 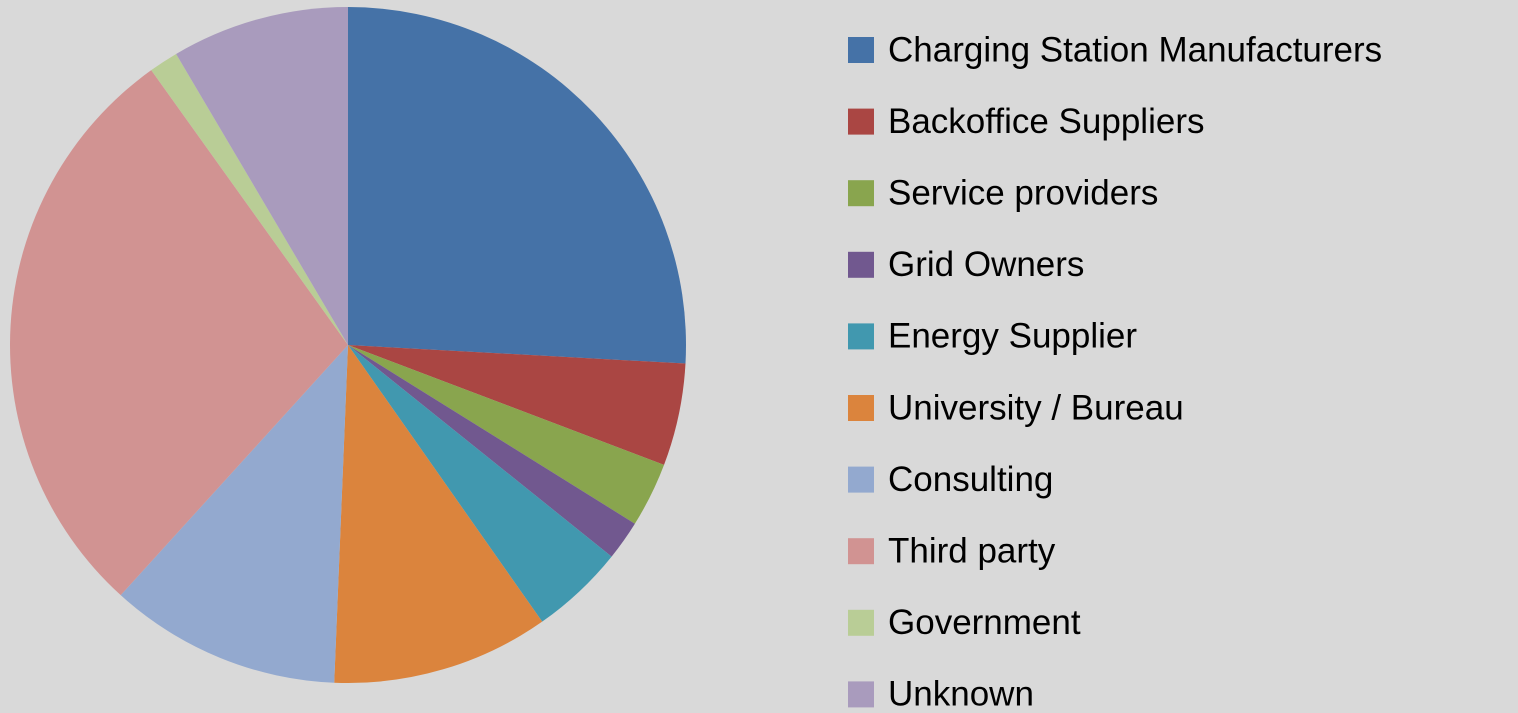 I want to click on legend-label: Consulting, so click(x=970, y=479).